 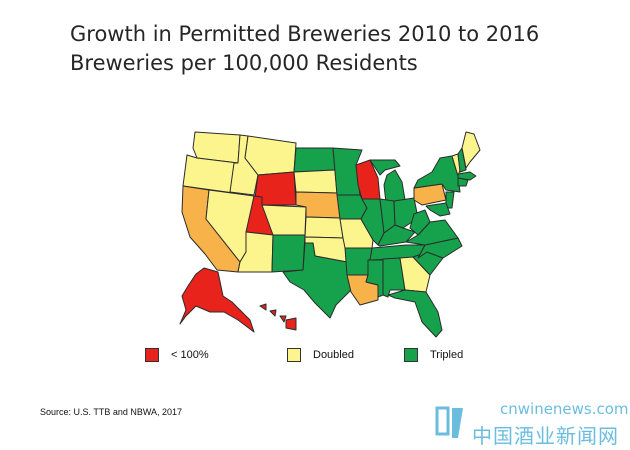 I want to click on legend-label: Tripled, so click(x=447, y=355).